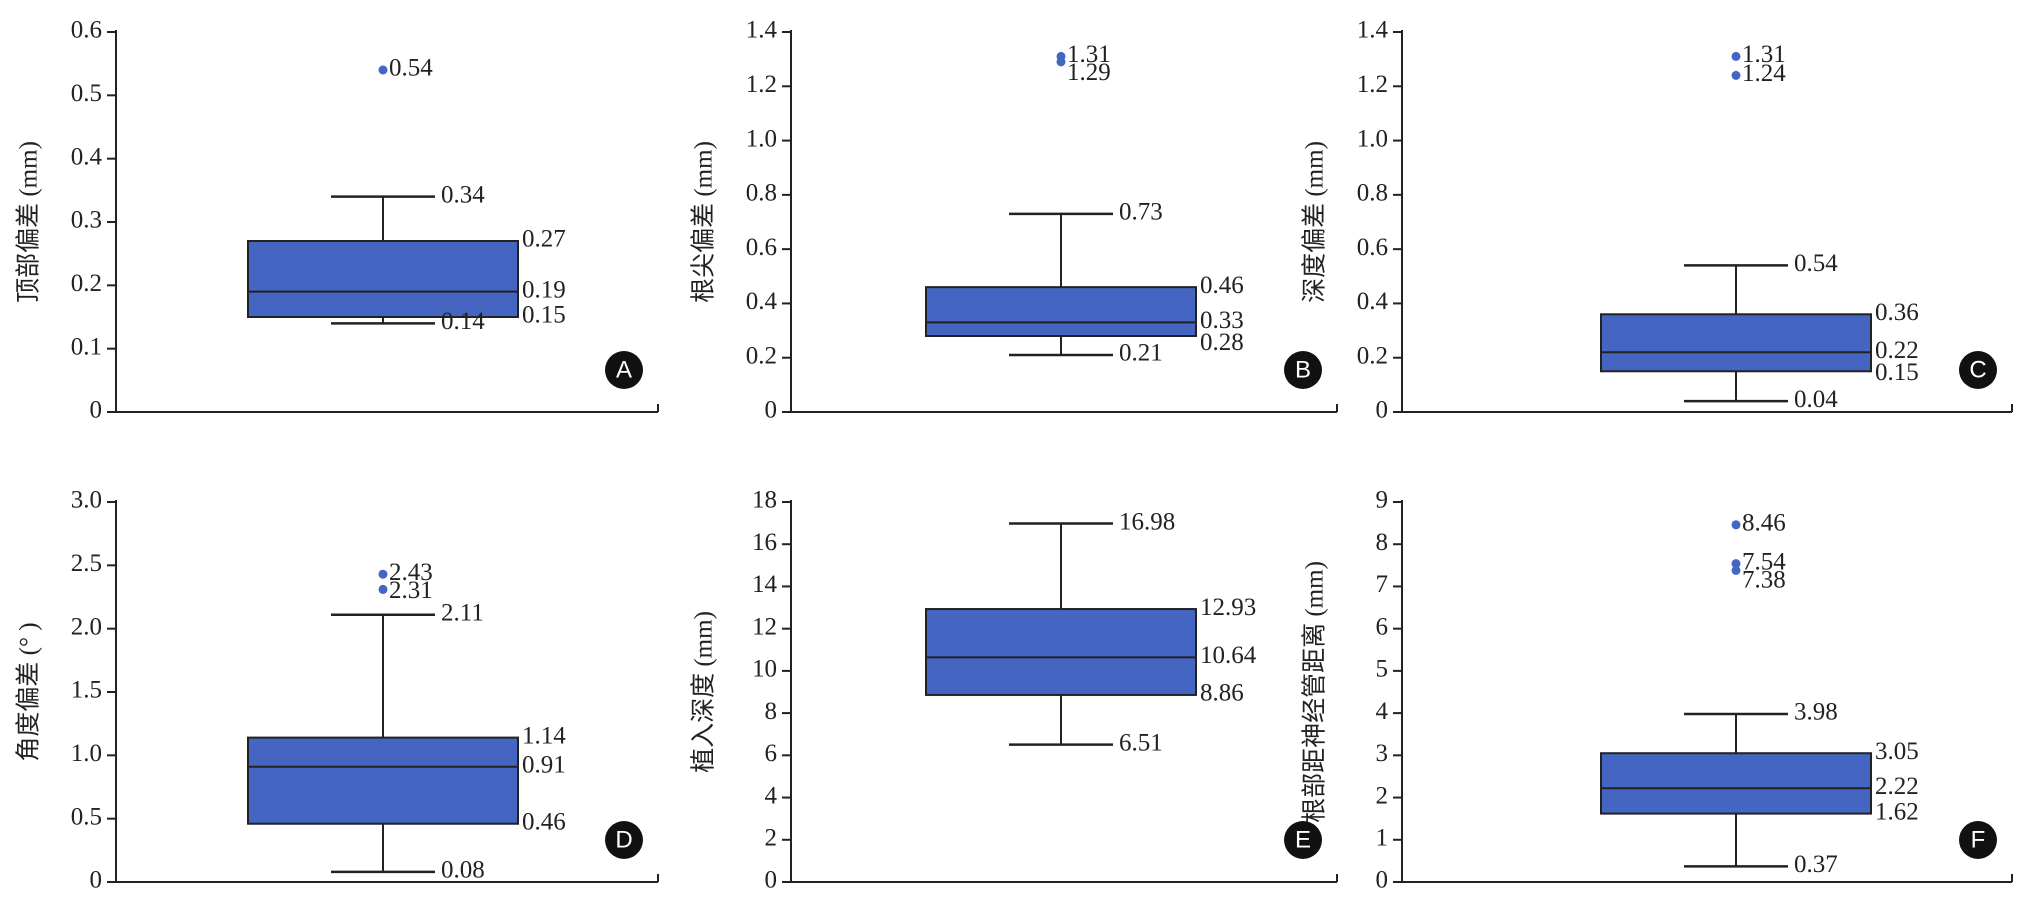 The height and width of the screenshot is (902, 2017). Describe the element at coordinates (1315, 222) in the screenshot. I see `y-axis-label: 深度偏差 (mm)` at that location.